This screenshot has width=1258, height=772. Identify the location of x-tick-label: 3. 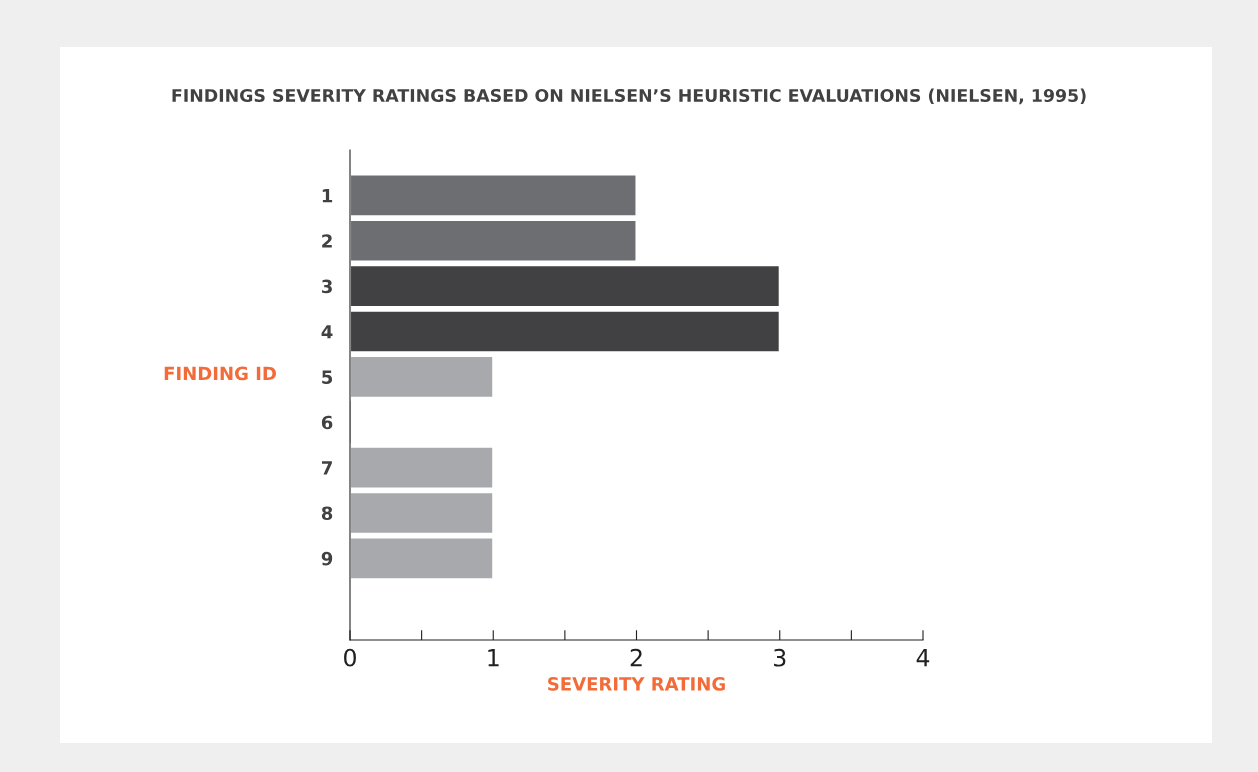
(780, 657).